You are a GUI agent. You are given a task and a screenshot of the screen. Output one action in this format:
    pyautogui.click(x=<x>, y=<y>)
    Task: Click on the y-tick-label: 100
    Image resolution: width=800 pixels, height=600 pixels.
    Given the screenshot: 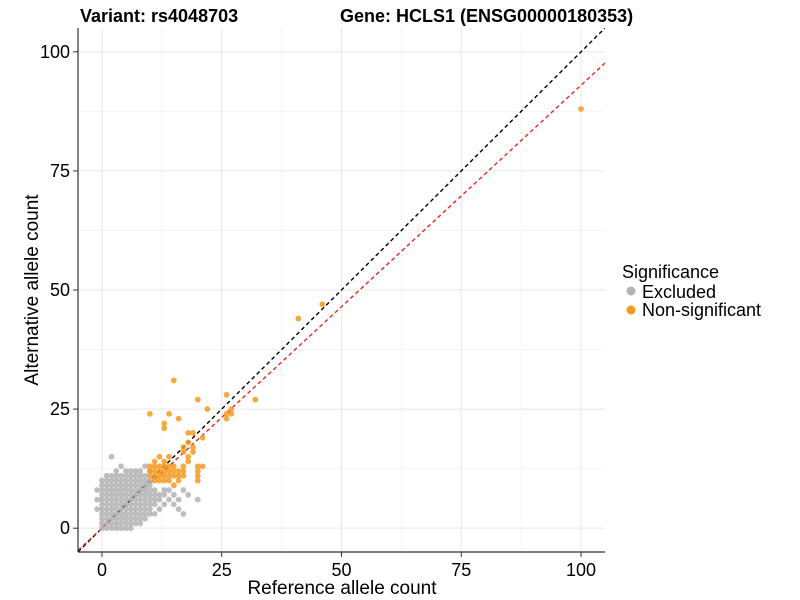 What is the action you would take?
    pyautogui.click(x=55, y=52)
    